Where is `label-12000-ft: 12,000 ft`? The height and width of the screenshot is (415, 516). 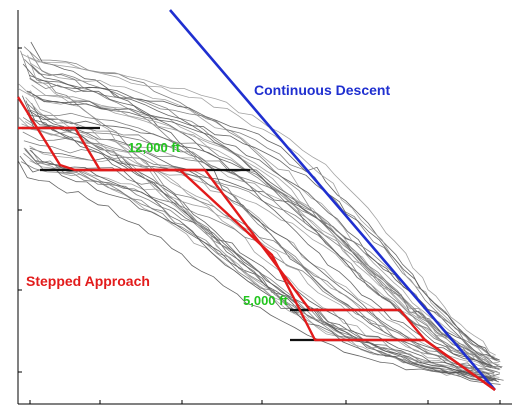
label-12000-ft: 12,000 ft is located at coordinates (154, 147).